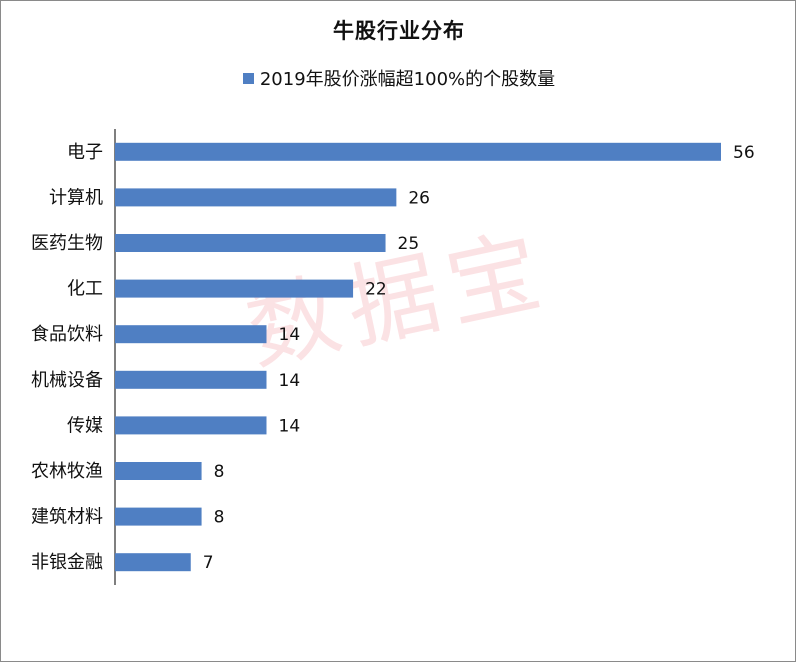  Describe the element at coordinates (67, 380) in the screenshot. I see `category-label-5: 机械设备` at that location.